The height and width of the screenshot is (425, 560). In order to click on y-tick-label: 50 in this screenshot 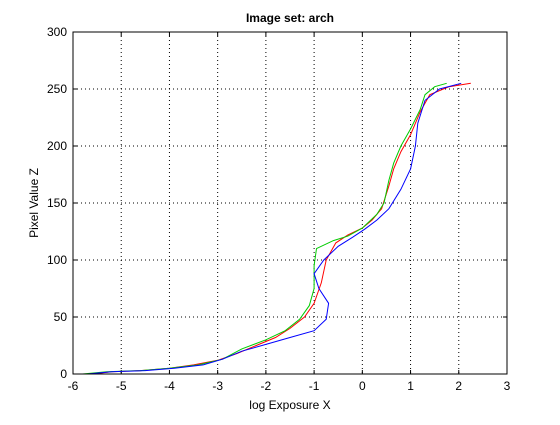, I will do `click(61, 317)`.